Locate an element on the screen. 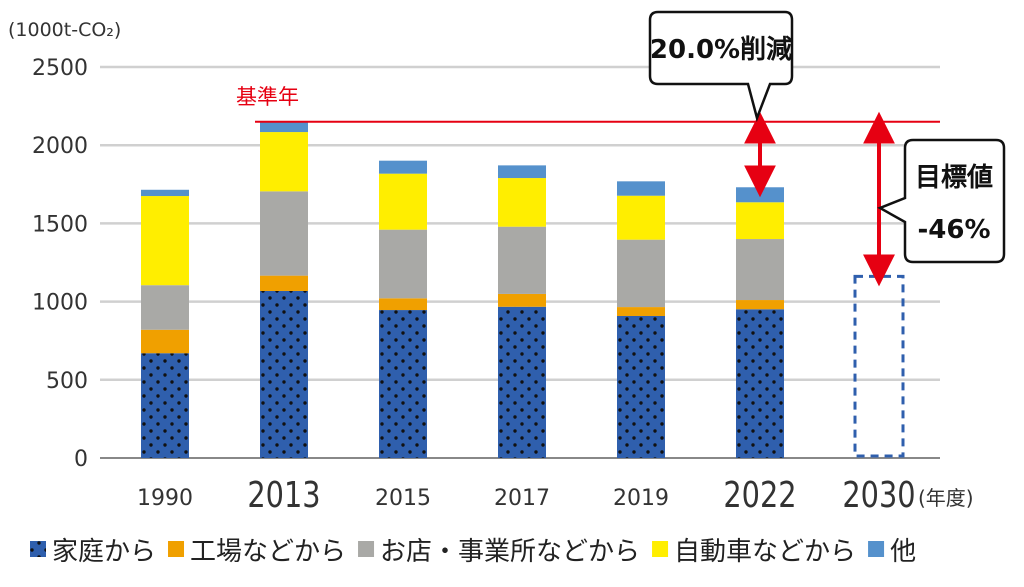 Image resolution: width=1024 pixels, height=587 pixels. x-tick-label: 2022 is located at coordinates (759, 495).